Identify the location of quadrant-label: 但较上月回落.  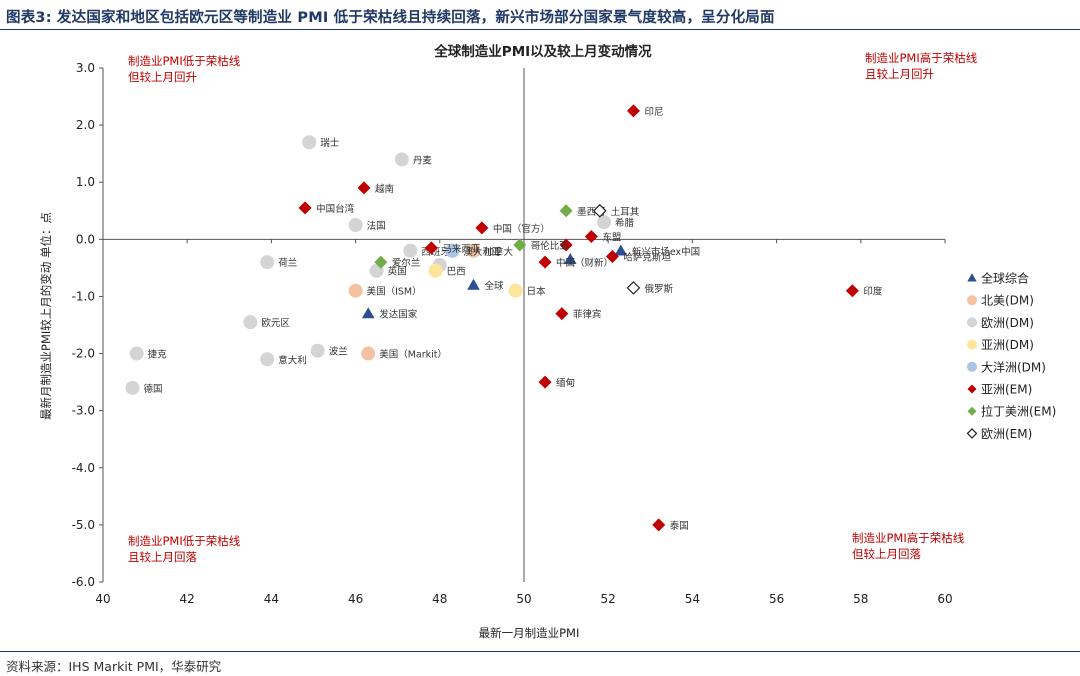
(886, 554).